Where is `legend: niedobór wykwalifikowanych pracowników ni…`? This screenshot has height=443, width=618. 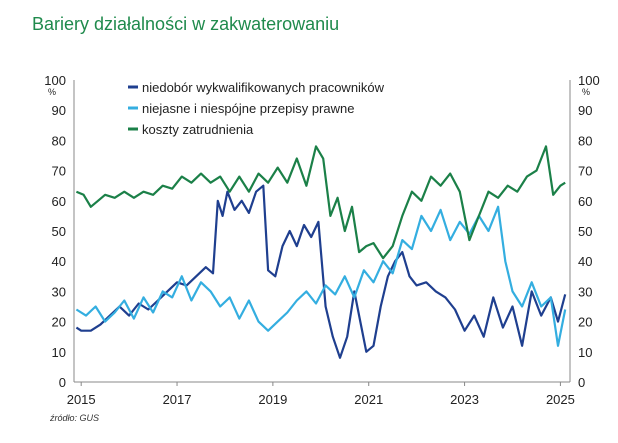 legend: niedobór wykwalifikowanych pracowników ni… is located at coordinates (256, 108).